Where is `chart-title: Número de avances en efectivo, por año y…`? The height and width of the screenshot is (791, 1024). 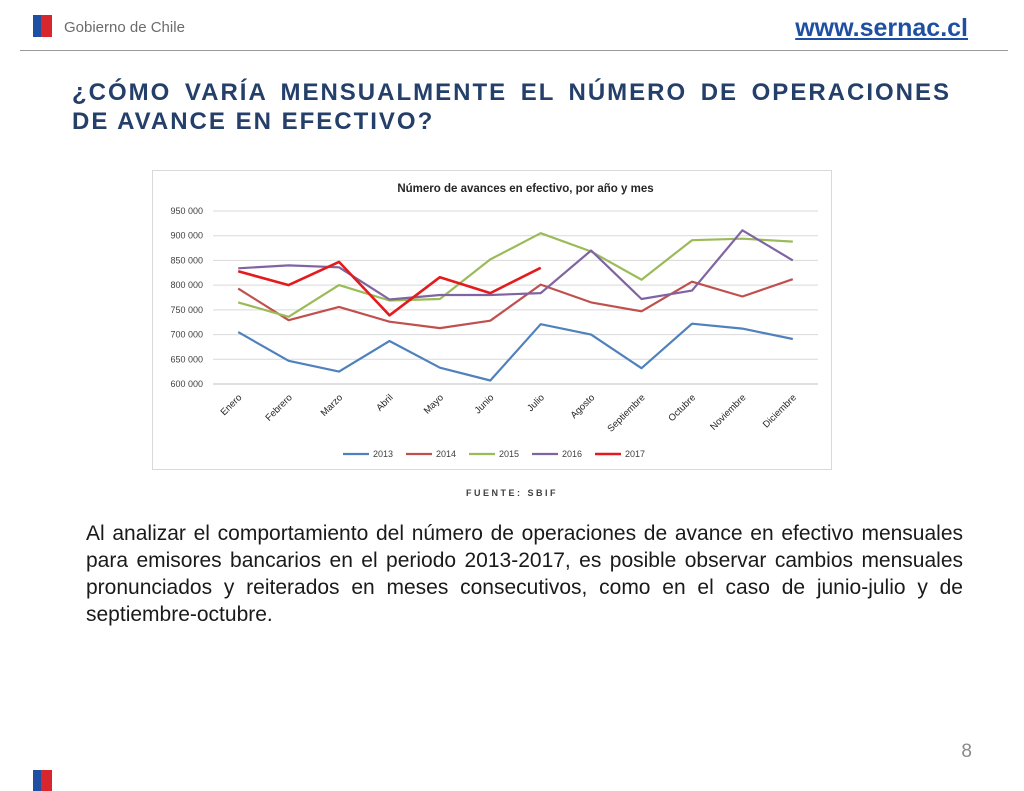 chart-title: Número de avances en efectivo, por año y… is located at coordinates (525, 189).